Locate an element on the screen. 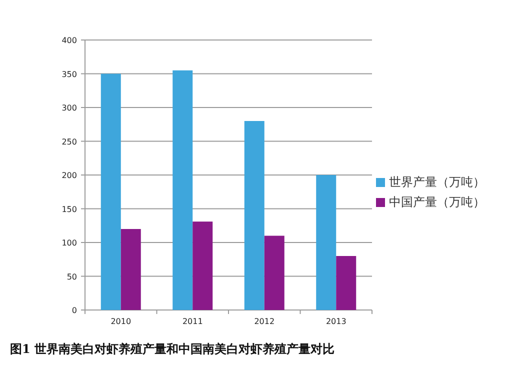 This screenshot has height=372, width=524. legend-label: 世界产量（万吨） is located at coordinates (437, 182).